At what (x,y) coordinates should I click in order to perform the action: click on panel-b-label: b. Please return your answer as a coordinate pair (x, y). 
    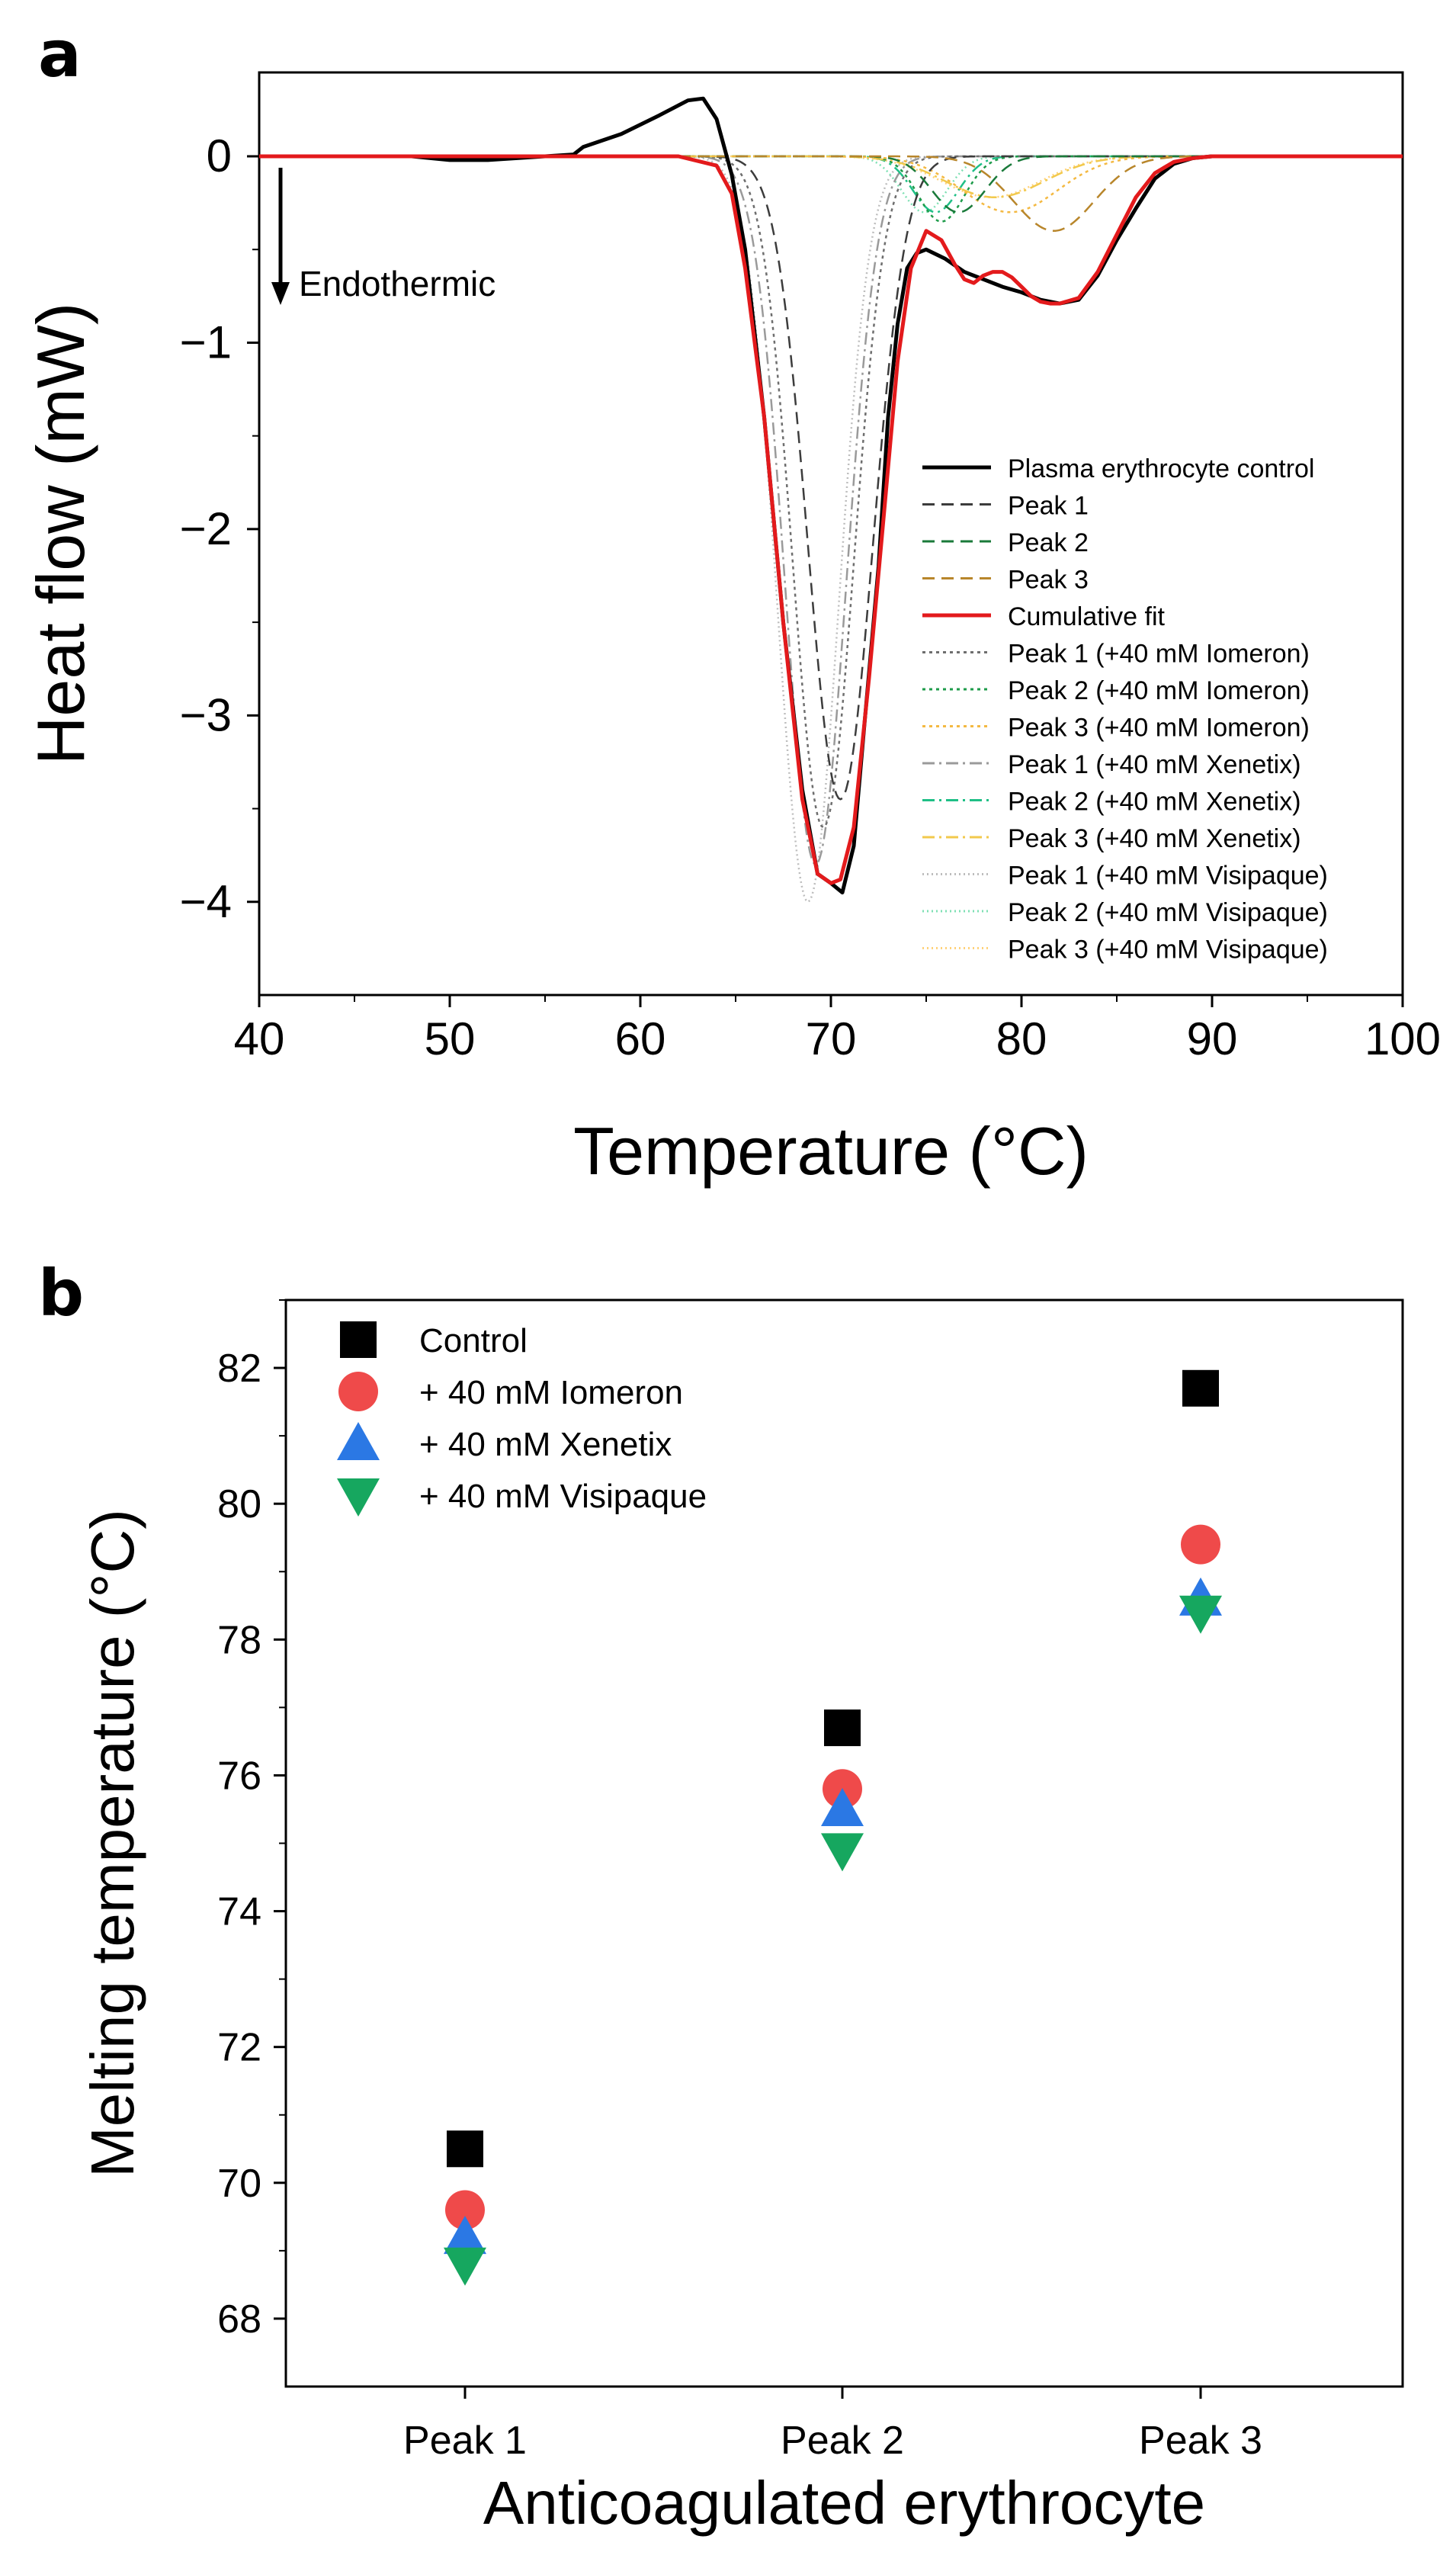
    Looking at the image, I should click on (61, 1293).